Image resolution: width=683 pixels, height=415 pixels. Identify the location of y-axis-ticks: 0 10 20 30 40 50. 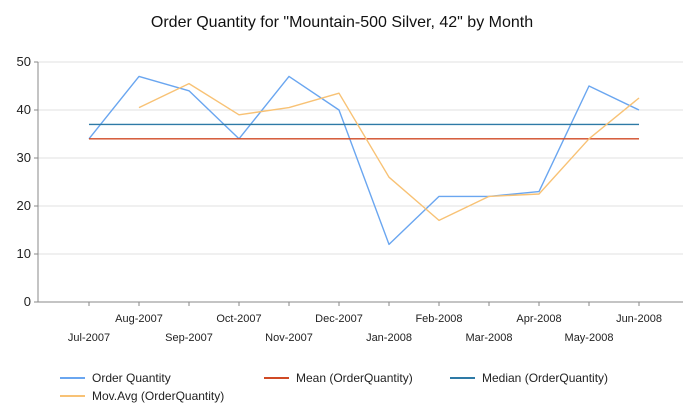
(24, 181).